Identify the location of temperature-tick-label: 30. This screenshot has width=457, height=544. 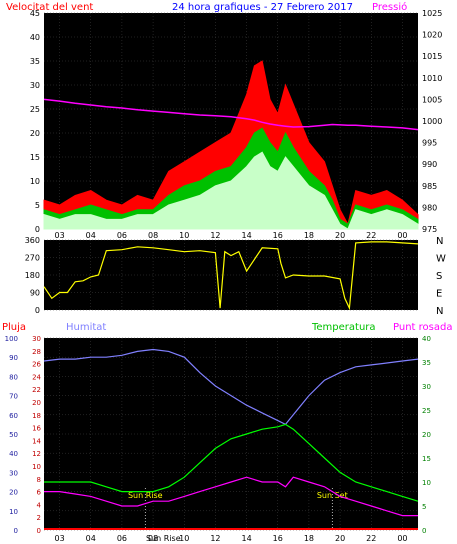
(426, 387).